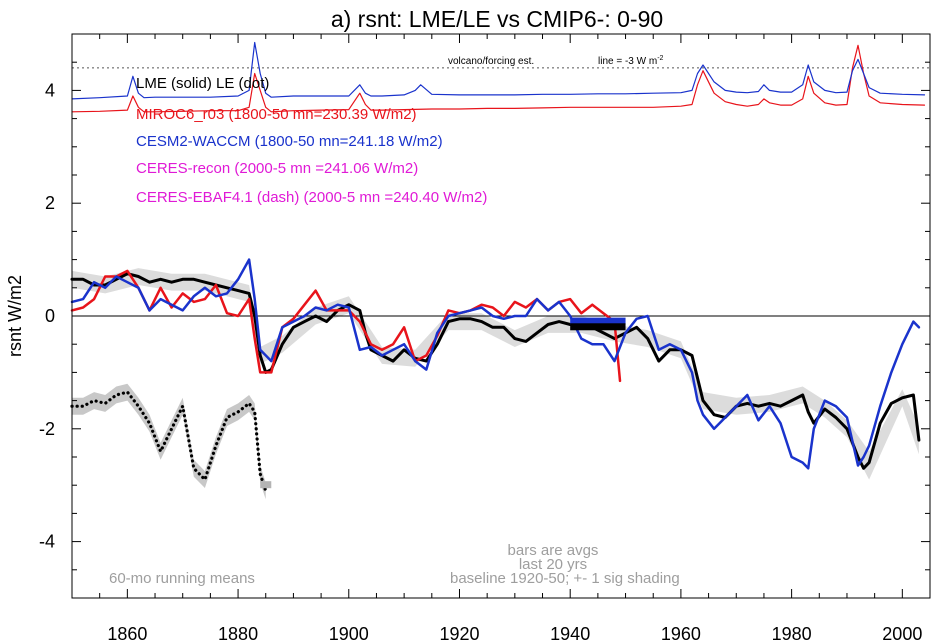 The image size is (944, 641). Describe the element at coordinates (127, 632) in the screenshot. I see `x-tick-label: 1860` at that location.